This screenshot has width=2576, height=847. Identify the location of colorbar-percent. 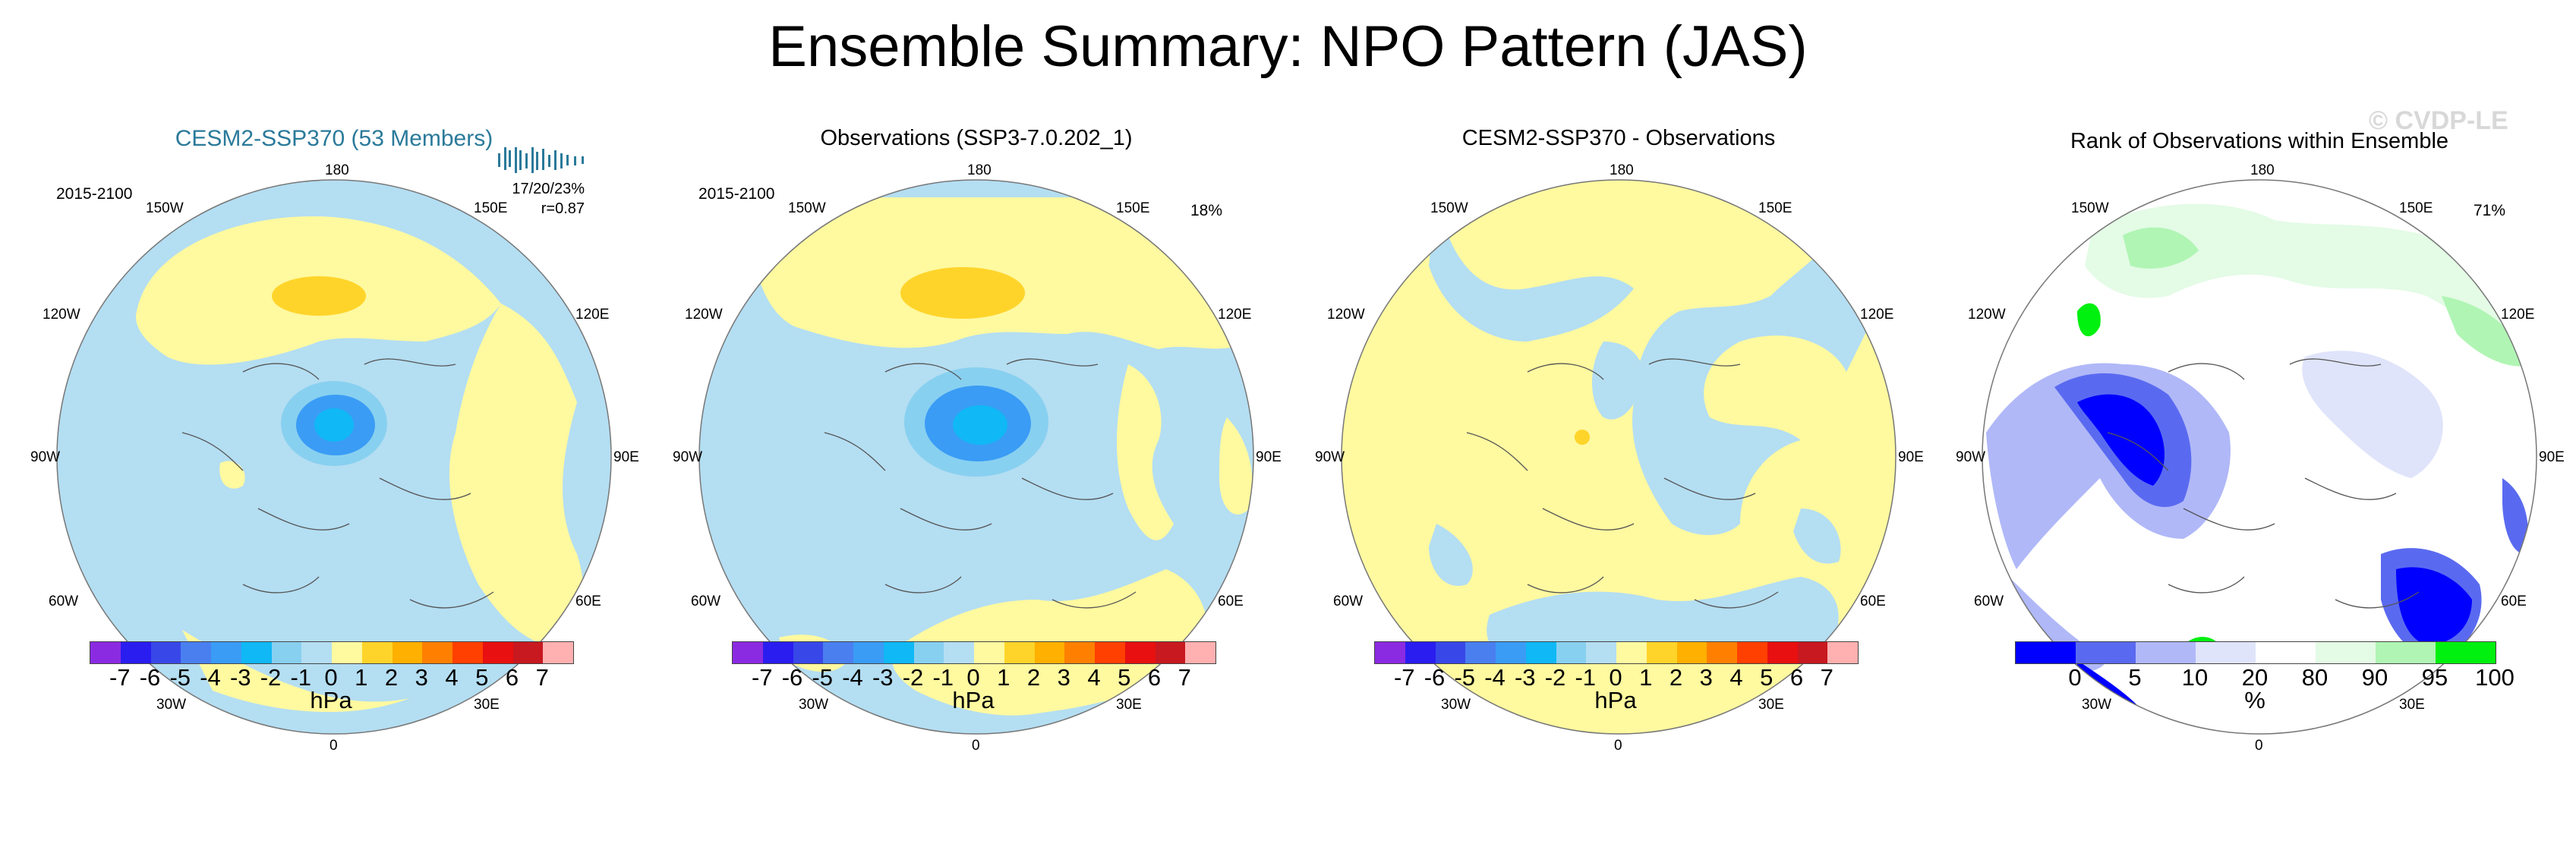
(2255, 652).